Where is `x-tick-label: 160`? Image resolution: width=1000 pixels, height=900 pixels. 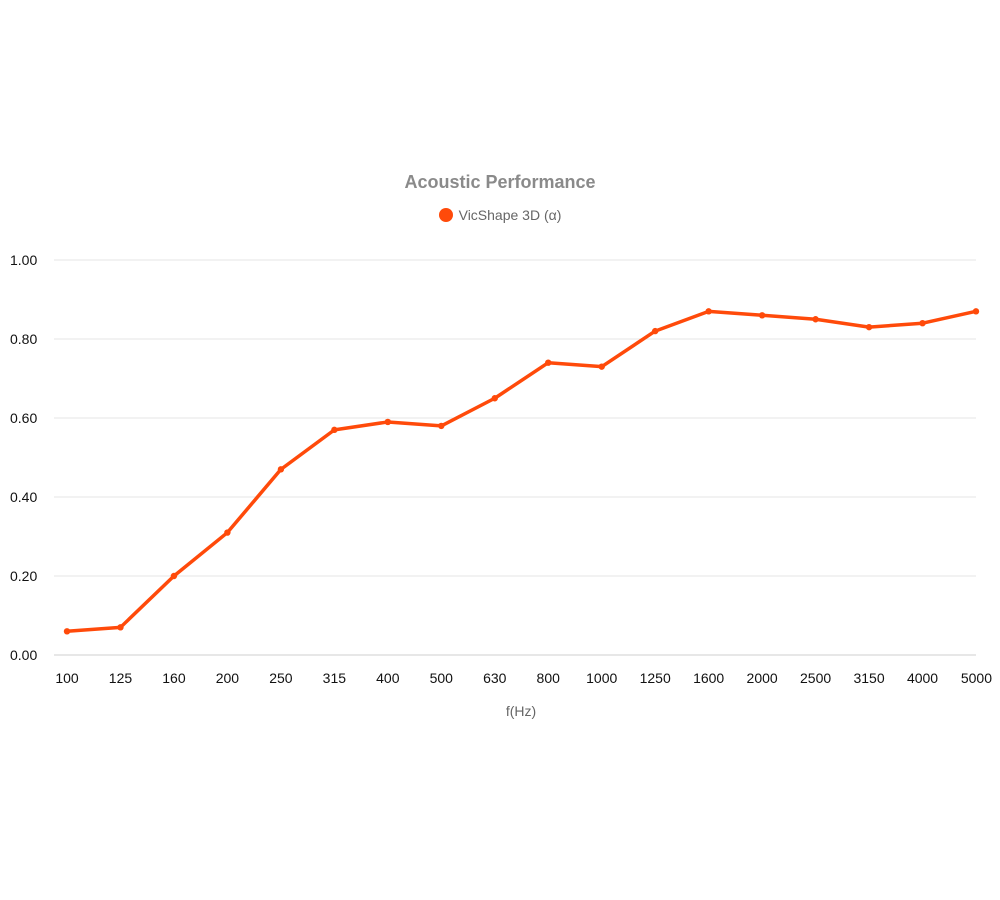 x-tick-label: 160 is located at coordinates (174, 678).